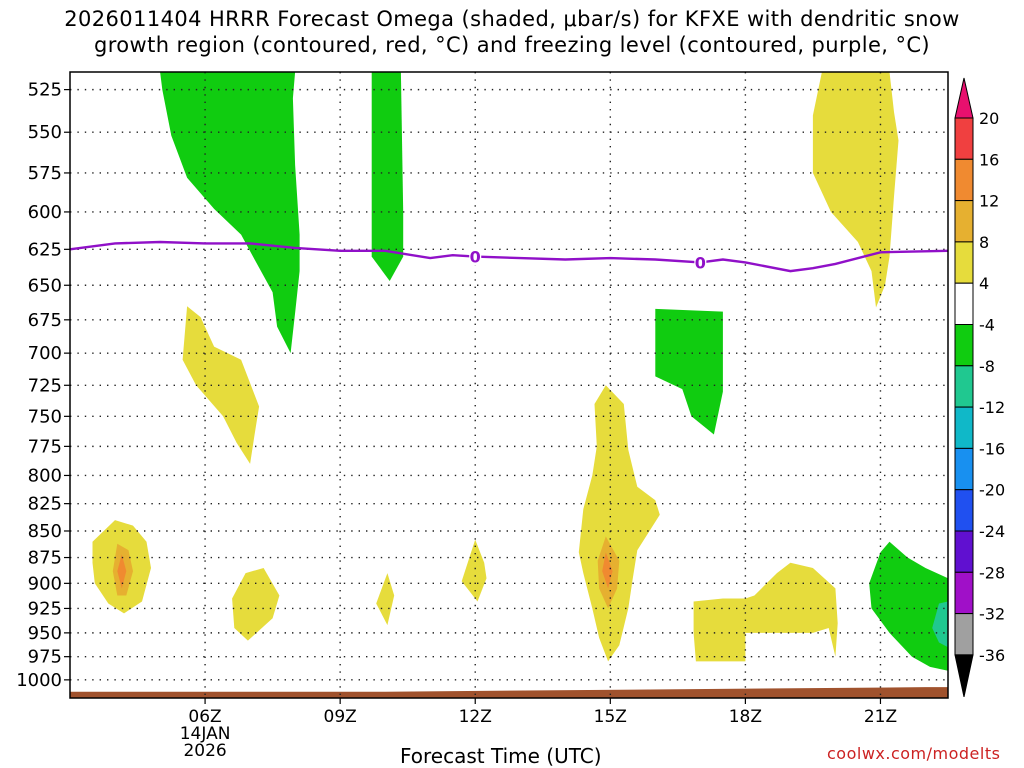 The height and width of the screenshot is (768, 1024). I want to click on y-tick-label-625: 625, so click(45, 249).